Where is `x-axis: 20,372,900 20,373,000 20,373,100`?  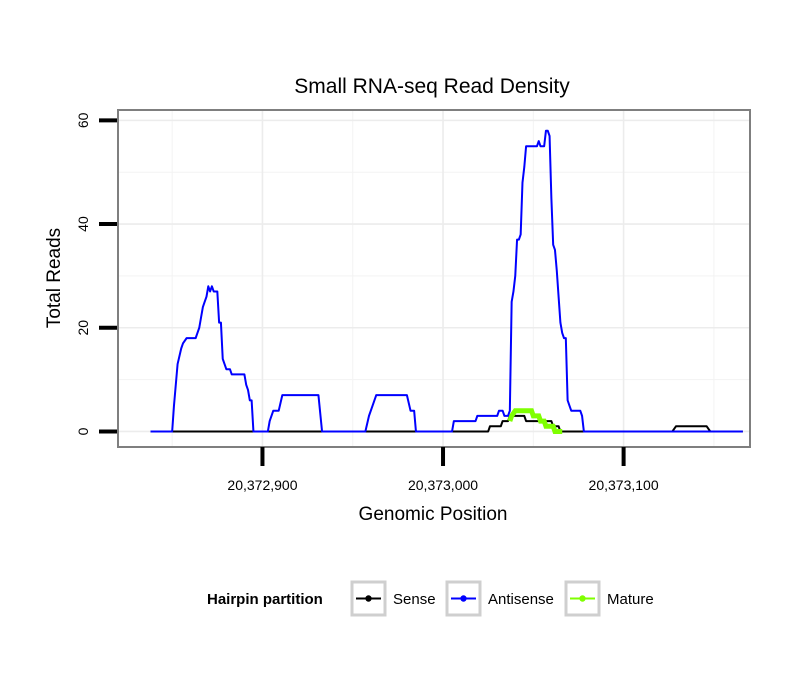 x-axis: 20,372,900 20,373,000 20,373,100 is located at coordinates (443, 470).